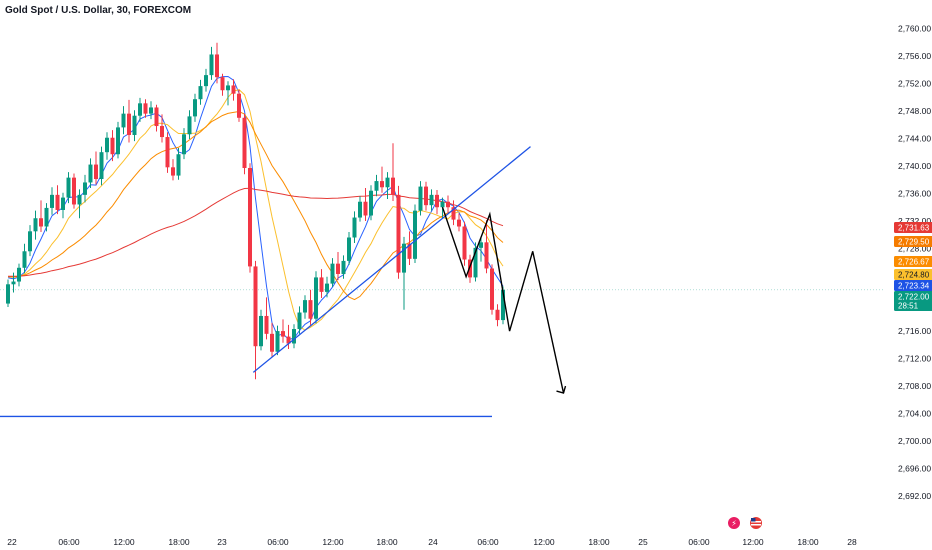 Image resolution: width=932 pixels, height=550 pixels. Describe the element at coordinates (391, 259) in the screenshot. I see `trendline` at that location.